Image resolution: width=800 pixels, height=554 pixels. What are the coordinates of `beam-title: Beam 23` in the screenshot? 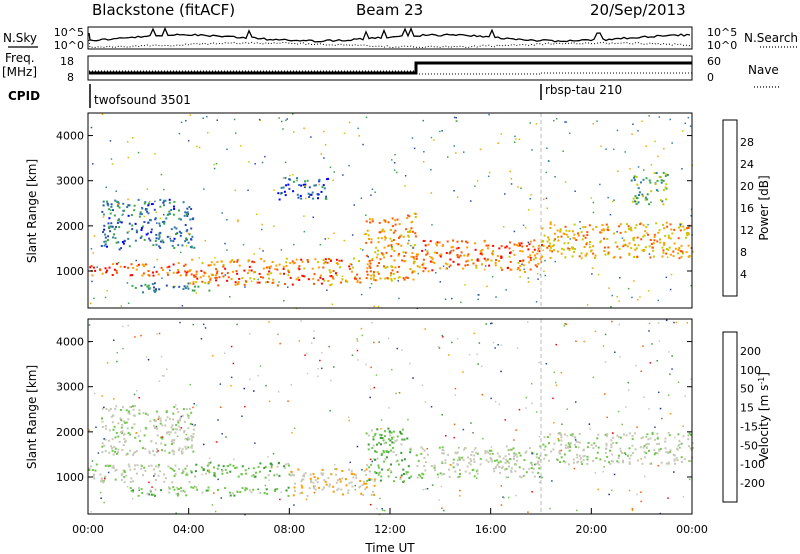 It's located at (389, 10).